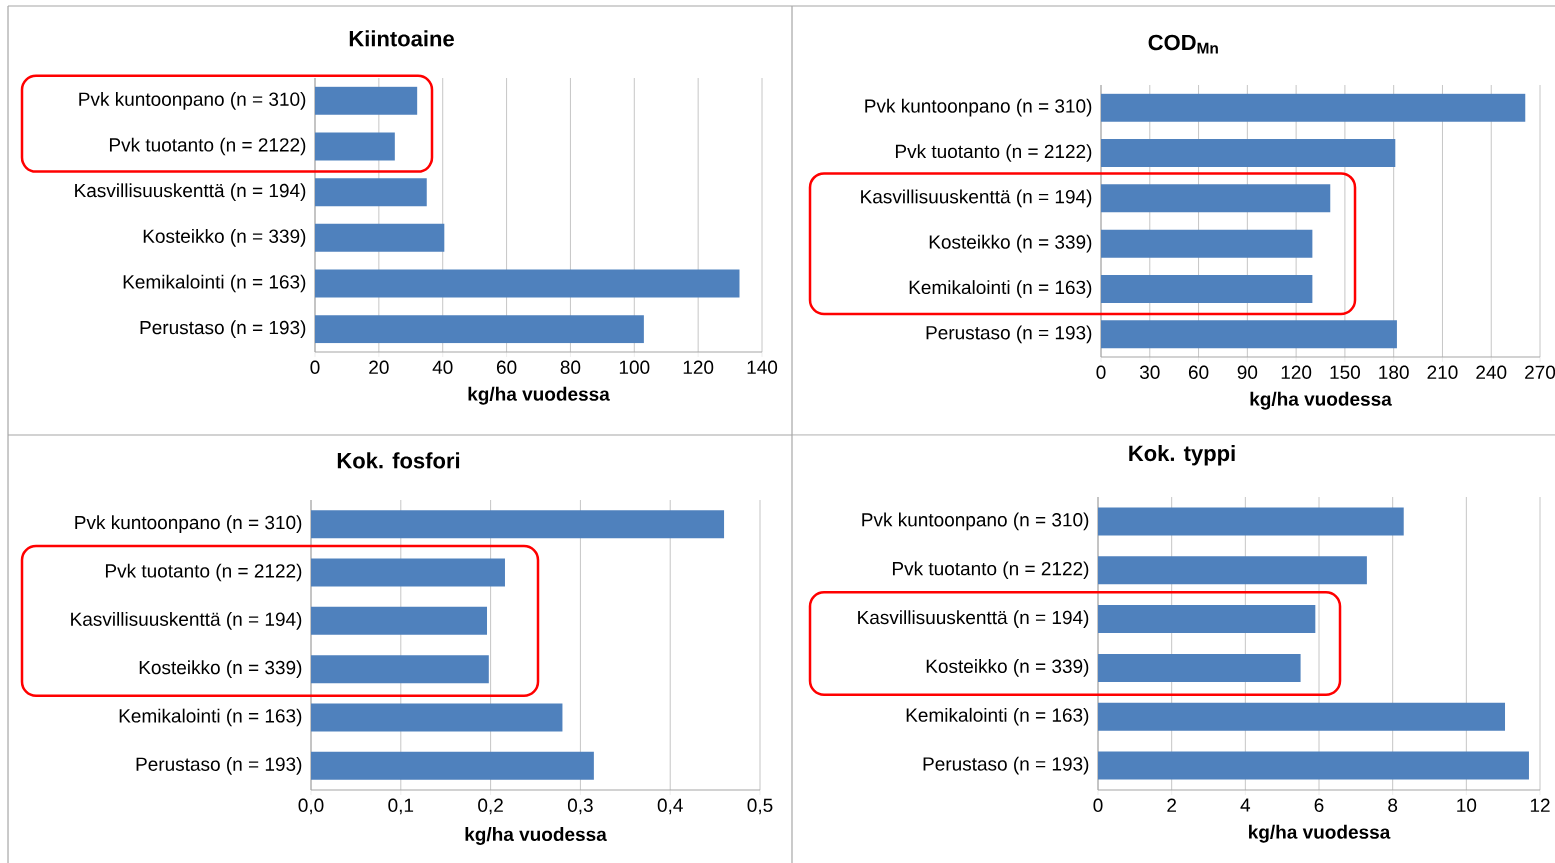 The width and height of the screenshot is (1555, 863). I want to click on x-tick-label: 10, so click(1467, 805).